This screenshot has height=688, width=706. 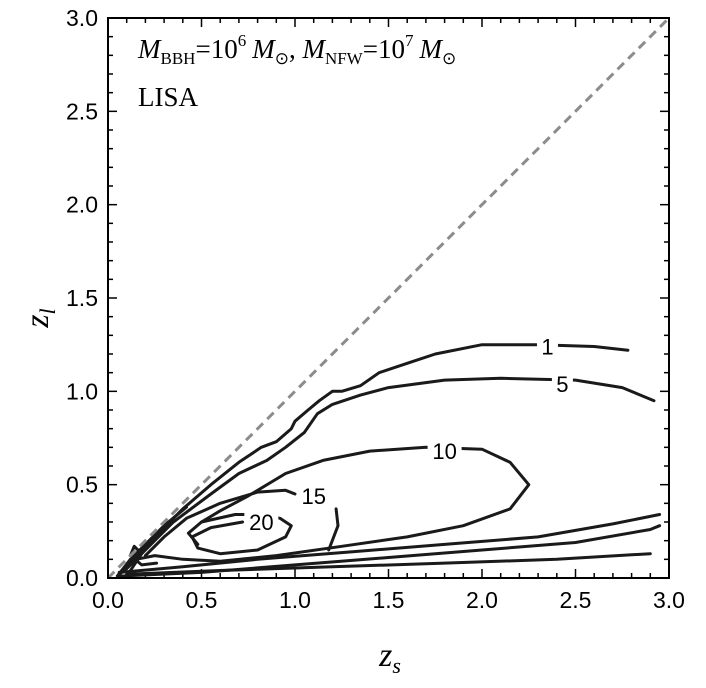 I want to click on mass-annotation: MBBH=106 M⊙, MNFW=107 M⊙, so click(x=296, y=49).